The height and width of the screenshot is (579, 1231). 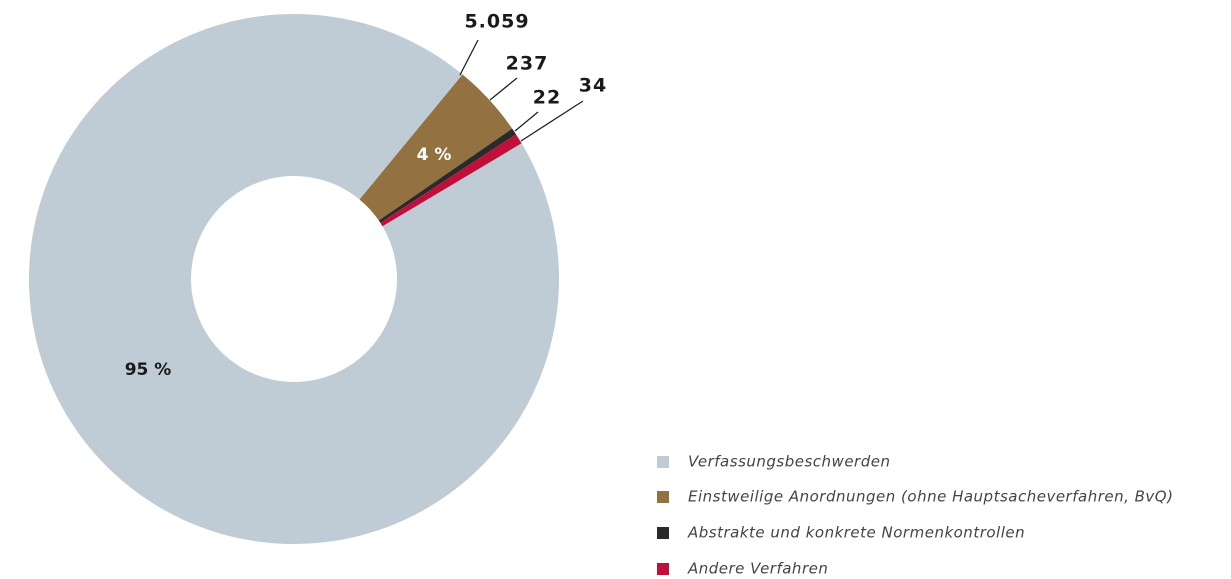 I want to click on value-label: 22, so click(x=547, y=98).